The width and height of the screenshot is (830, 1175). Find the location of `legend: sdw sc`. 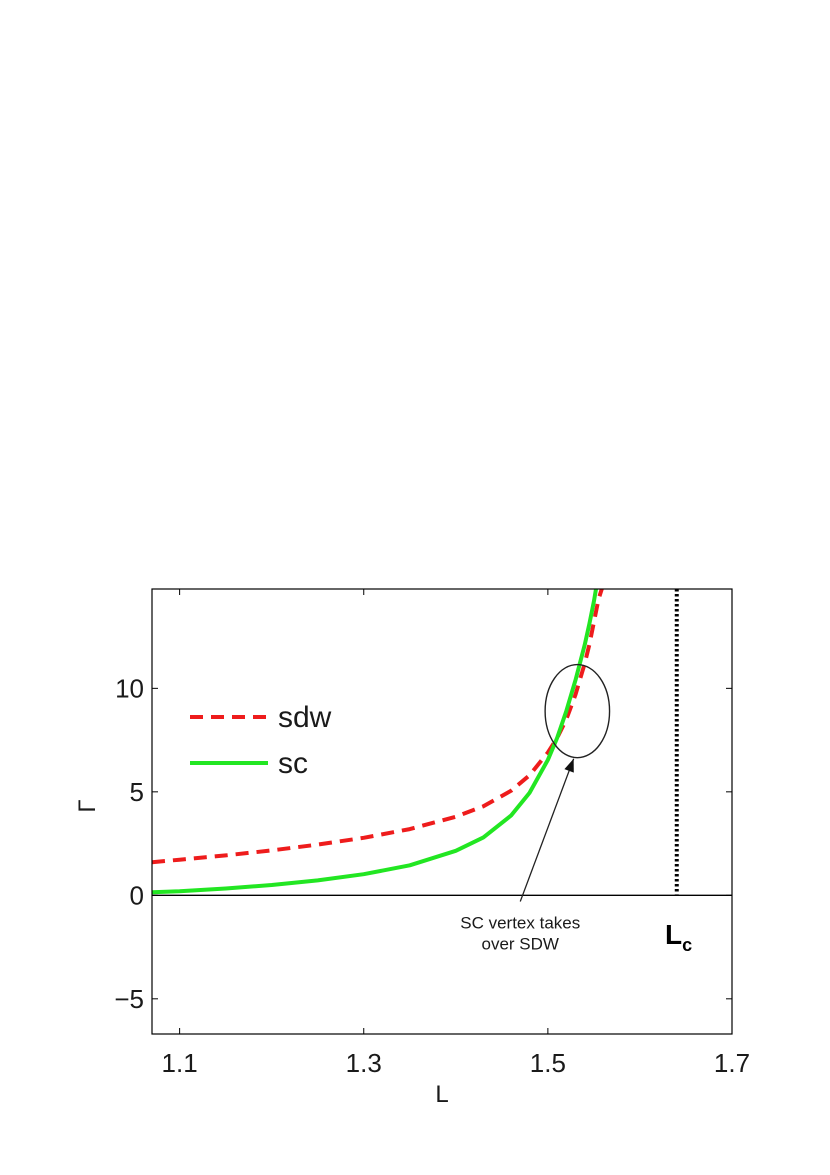

legend: sdw sc is located at coordinates (261, 740).